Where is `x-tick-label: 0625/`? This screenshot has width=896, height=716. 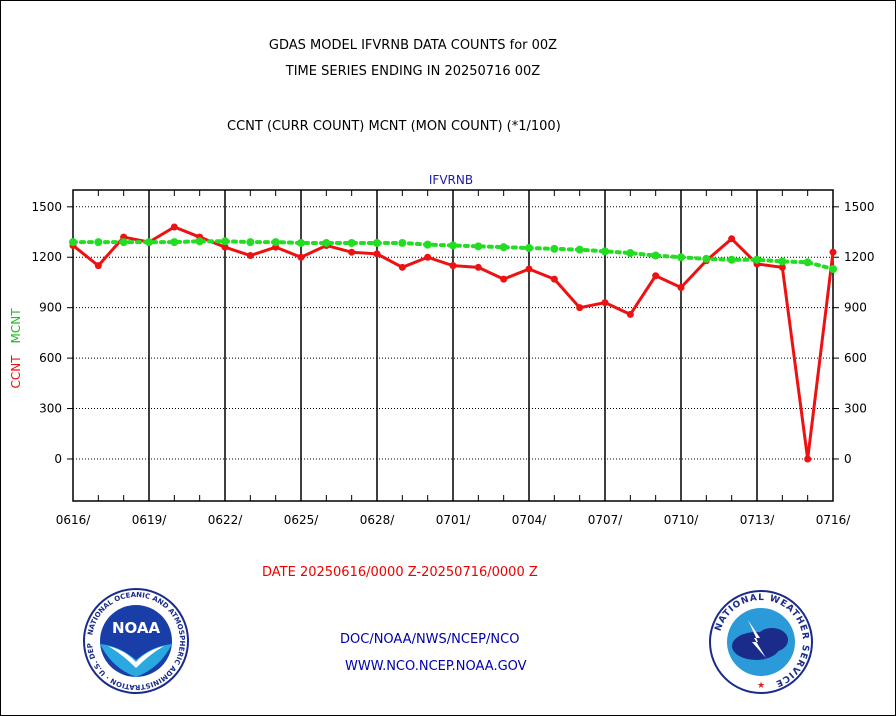
x-tick-label: 0625/ is located at coordinates (302, 520).